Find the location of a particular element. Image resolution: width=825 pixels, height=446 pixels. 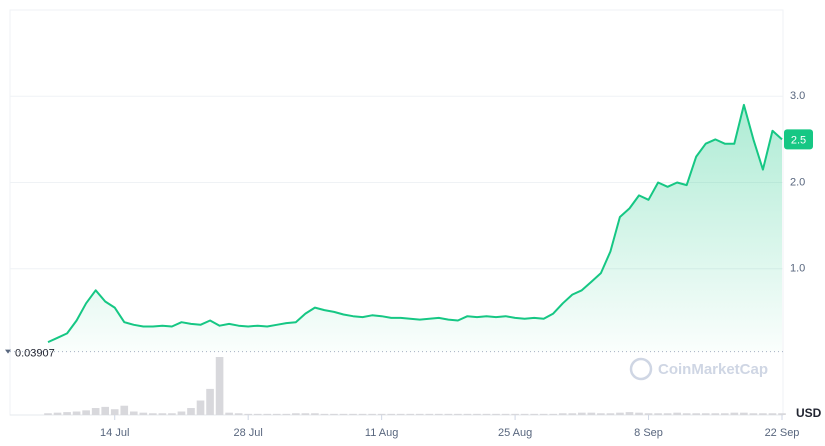

watermark: CoinMarketCap is located at coordinates (698, 369).